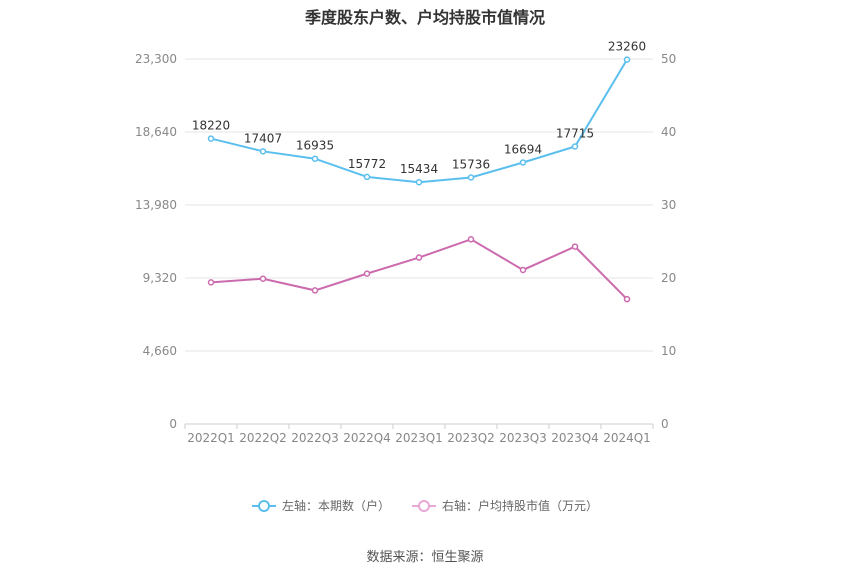 The image size is (850, 575). I want to click on data-label-households: 17407, so click(263, 138).